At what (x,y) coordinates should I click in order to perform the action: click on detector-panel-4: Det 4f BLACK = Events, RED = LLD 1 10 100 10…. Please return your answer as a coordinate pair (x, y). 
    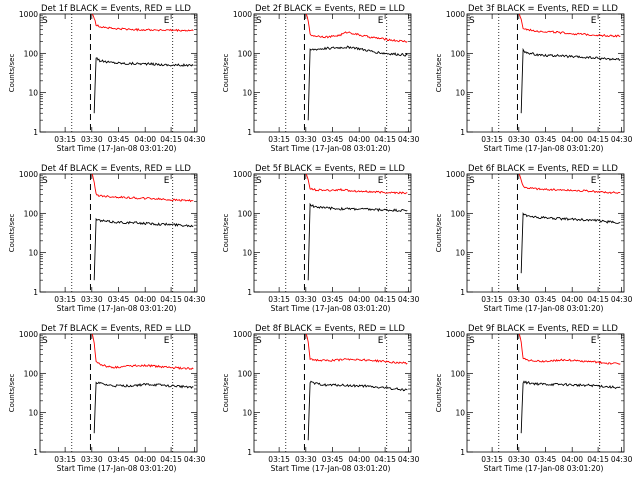
    Looking at the image, I should click on (107, 238).